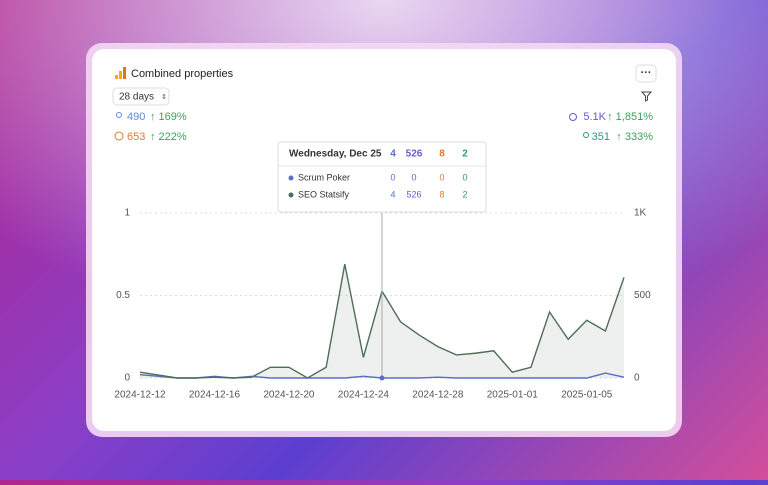 The image size is (768, 485). What do you see at coordinates (324, 194) in the screenshot?
I see `tooltip-series: SEO Statsify` at bounding box center [324, 194].